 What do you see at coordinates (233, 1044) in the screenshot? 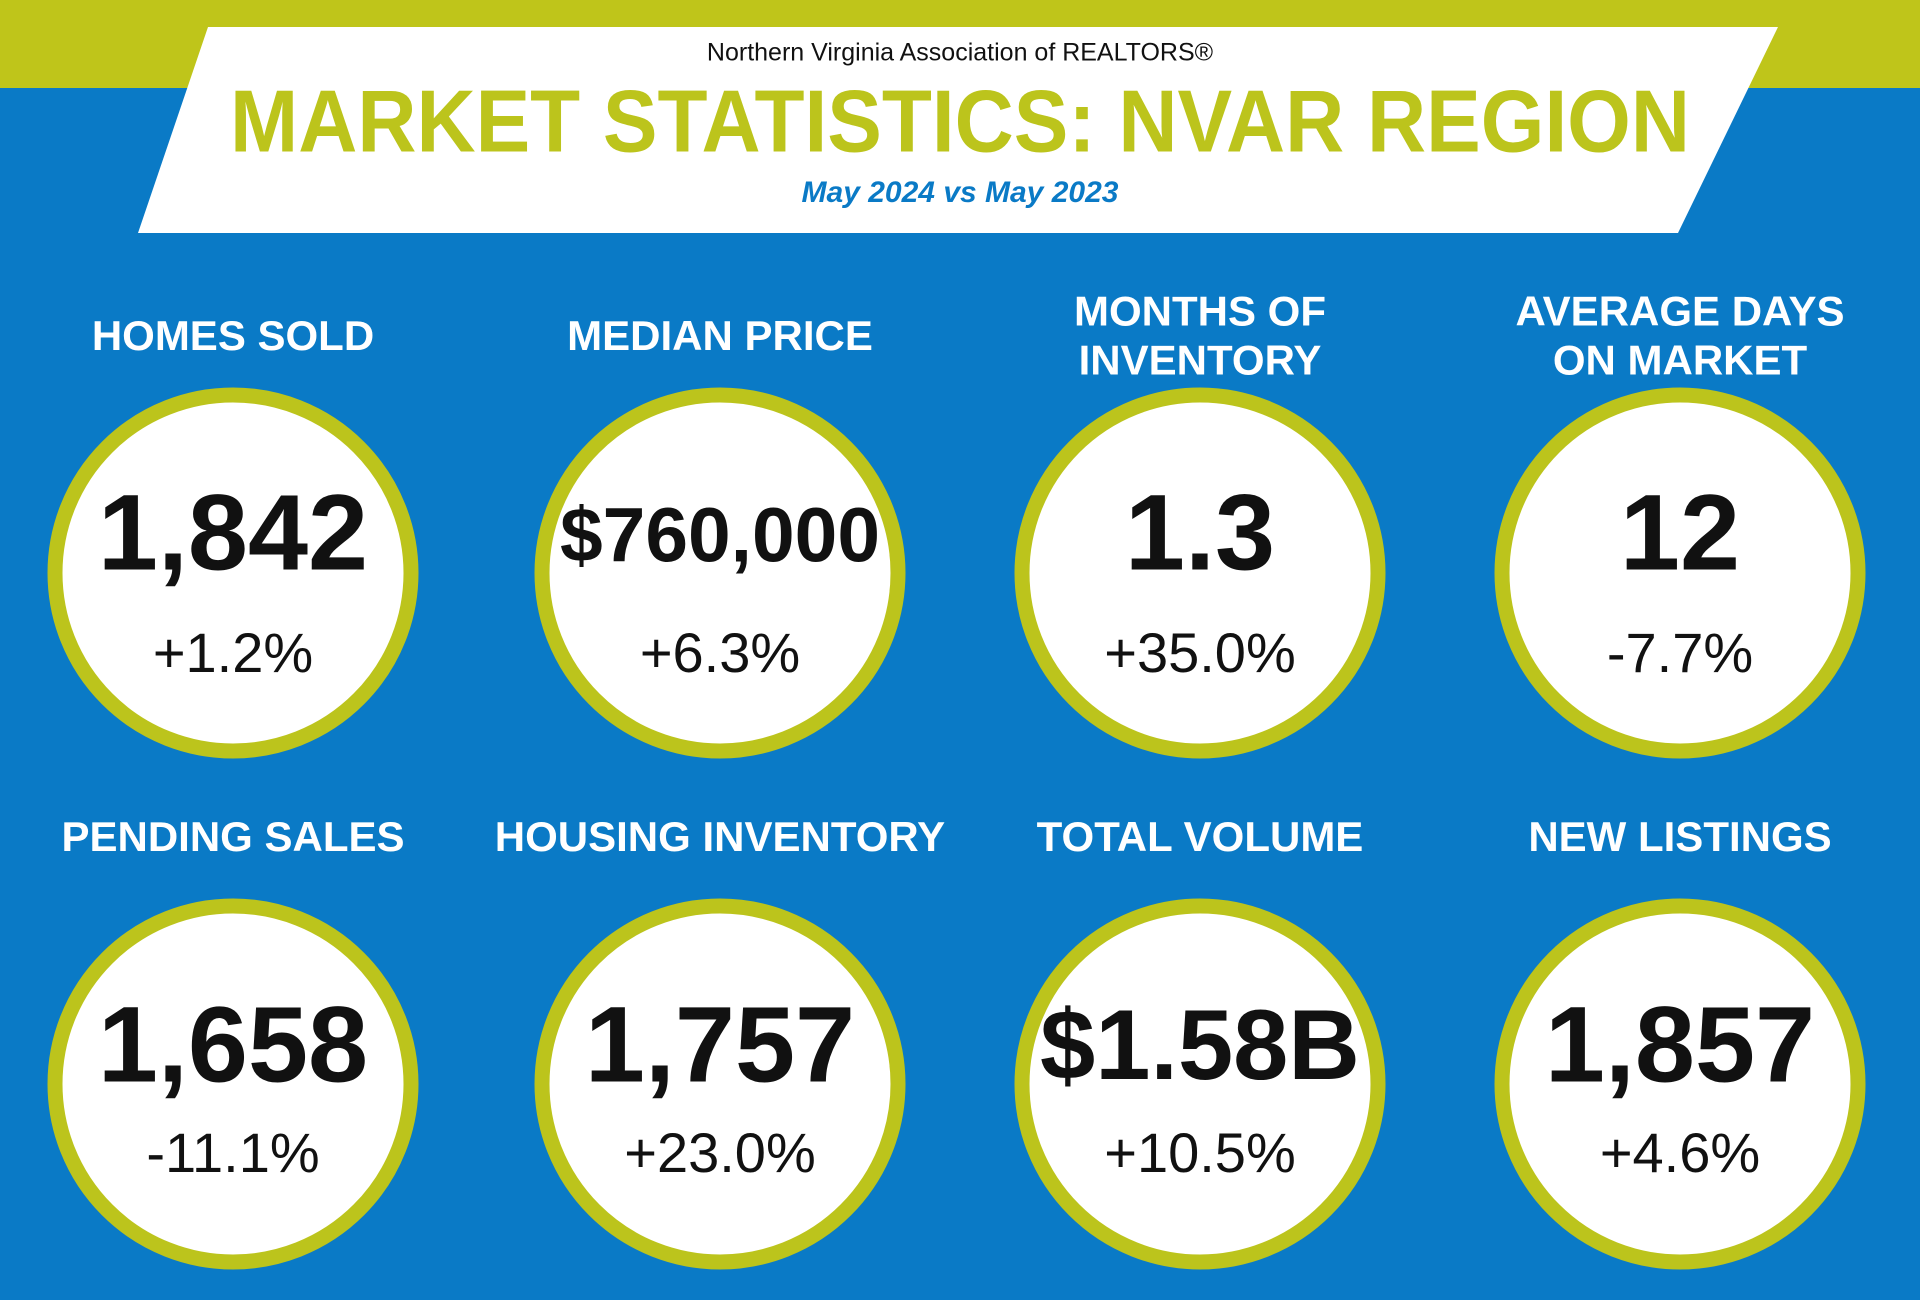
I see `stat-value: 1,658` at bounding box center [233, 1044].